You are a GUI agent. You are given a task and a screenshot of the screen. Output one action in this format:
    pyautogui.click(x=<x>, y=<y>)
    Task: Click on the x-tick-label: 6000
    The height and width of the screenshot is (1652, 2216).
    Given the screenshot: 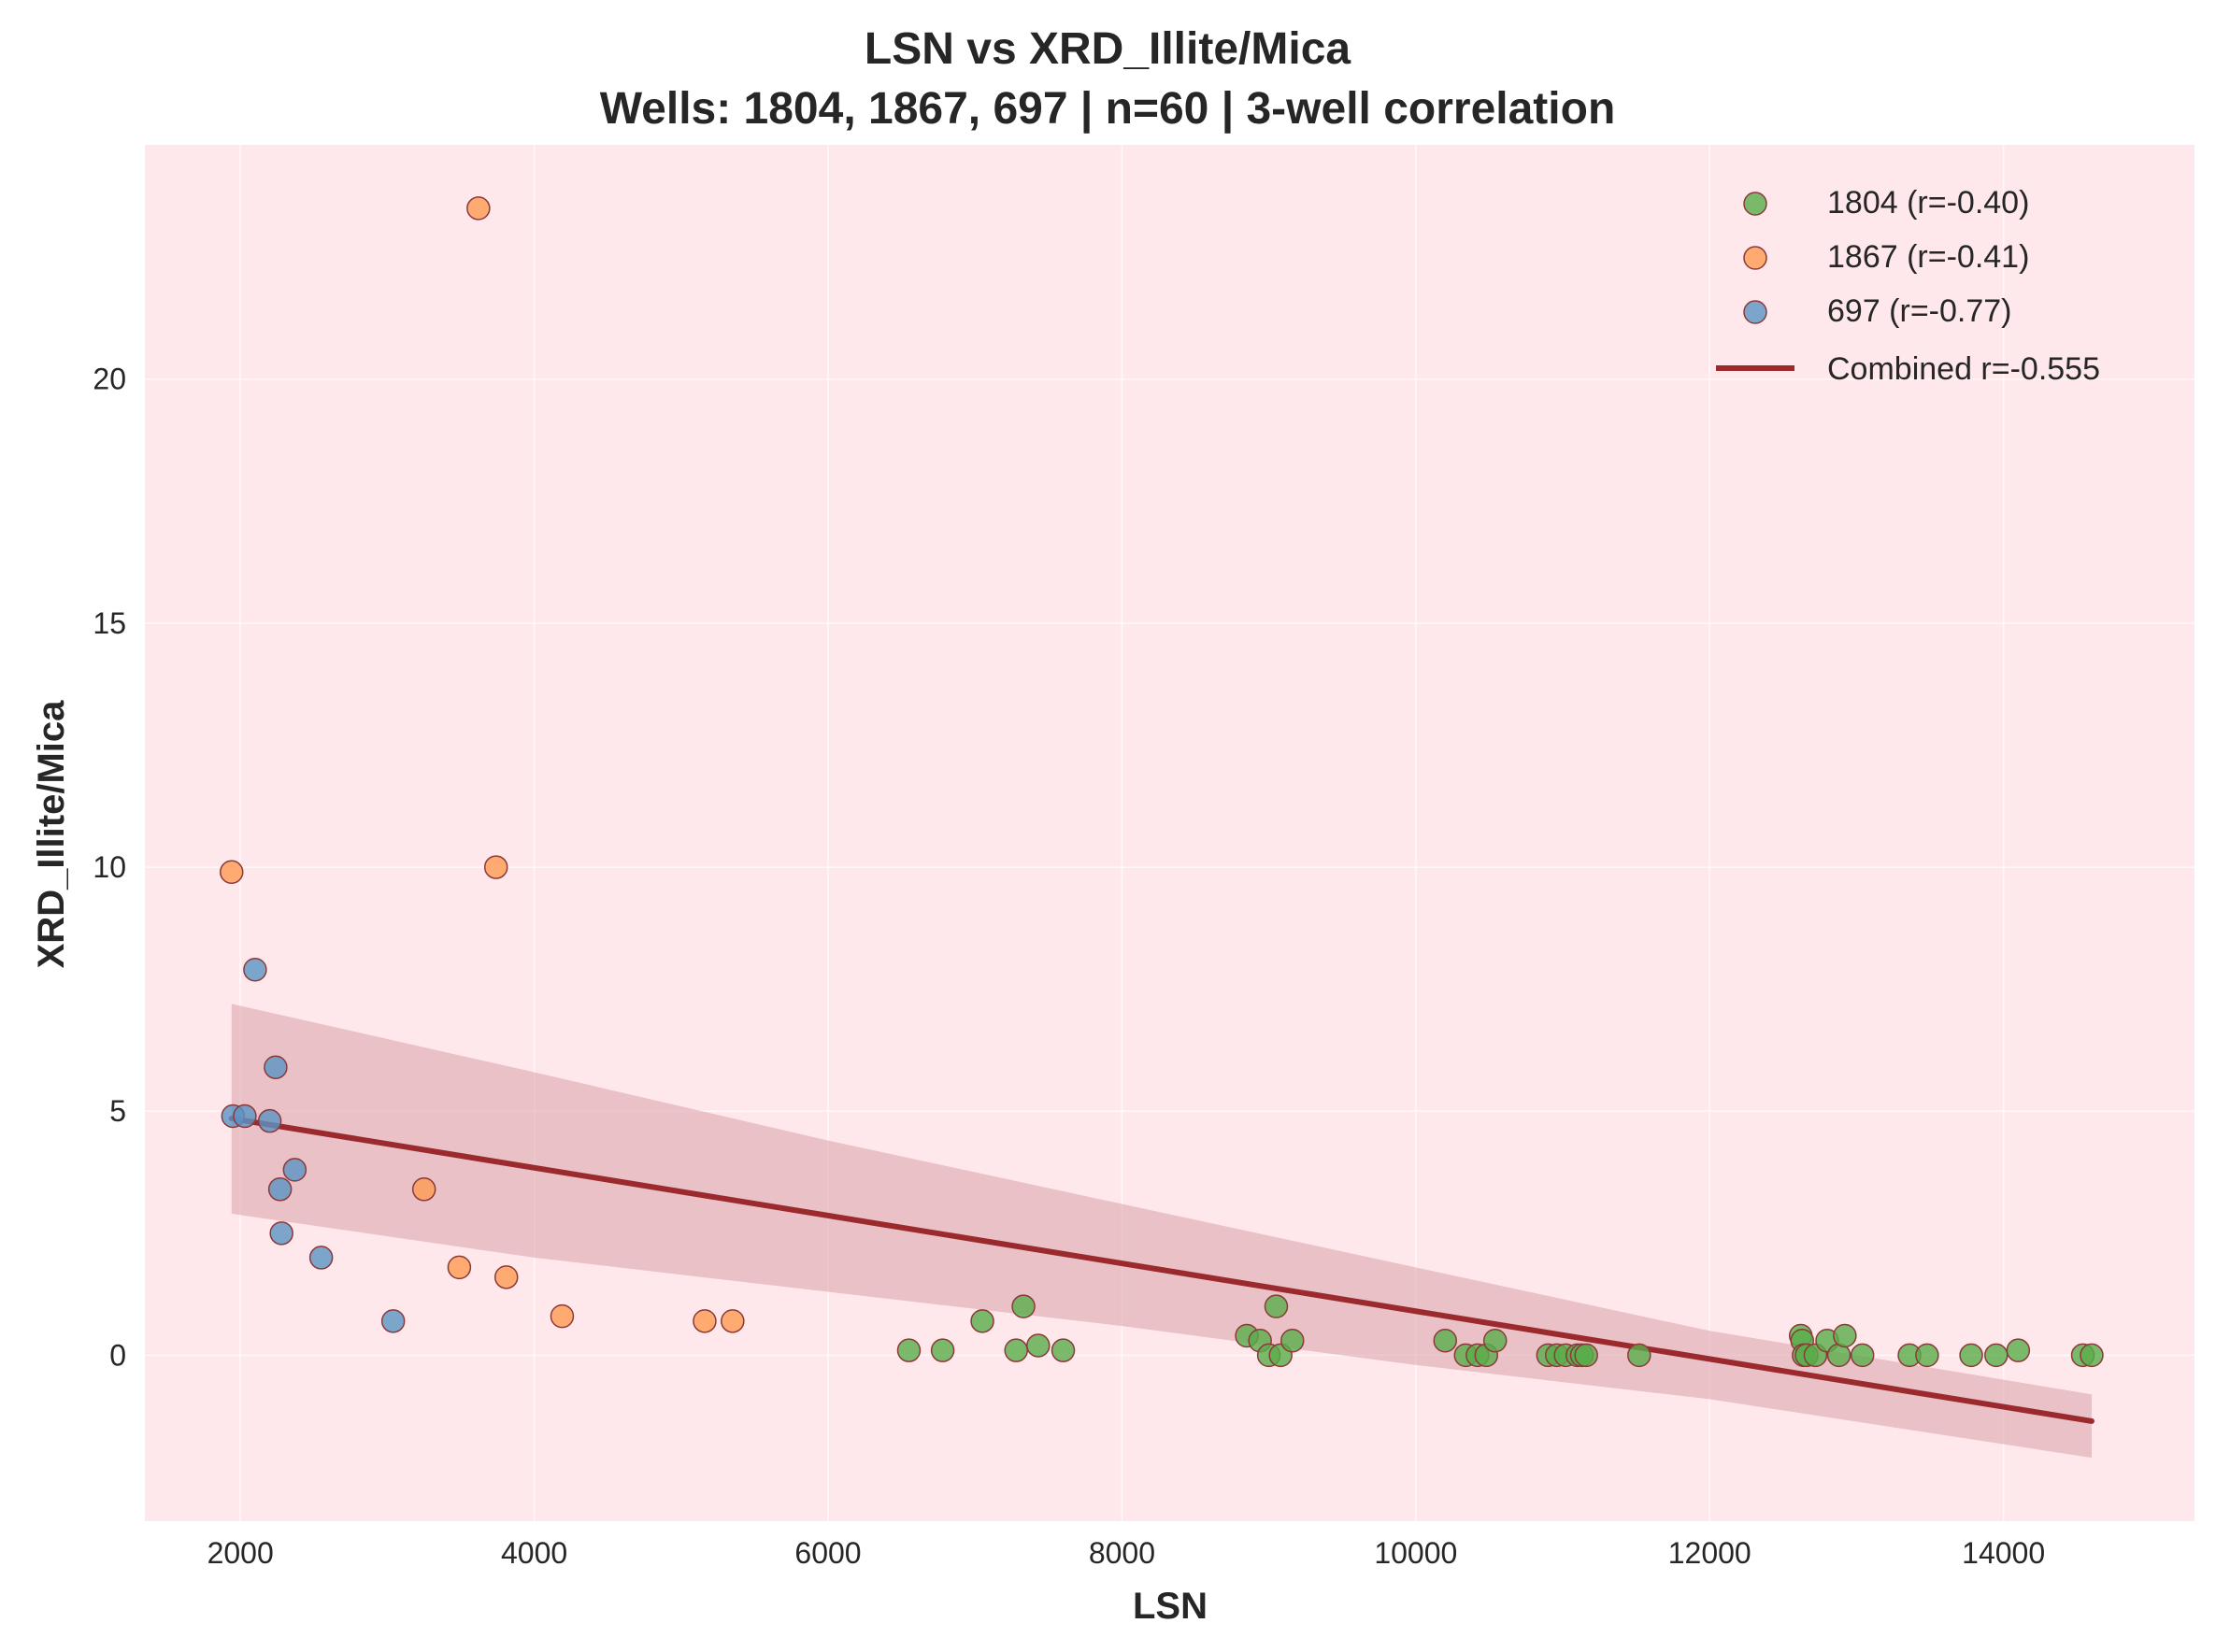 What is the action you would take?
    pyautogui.click(x=828, y=1553)
    